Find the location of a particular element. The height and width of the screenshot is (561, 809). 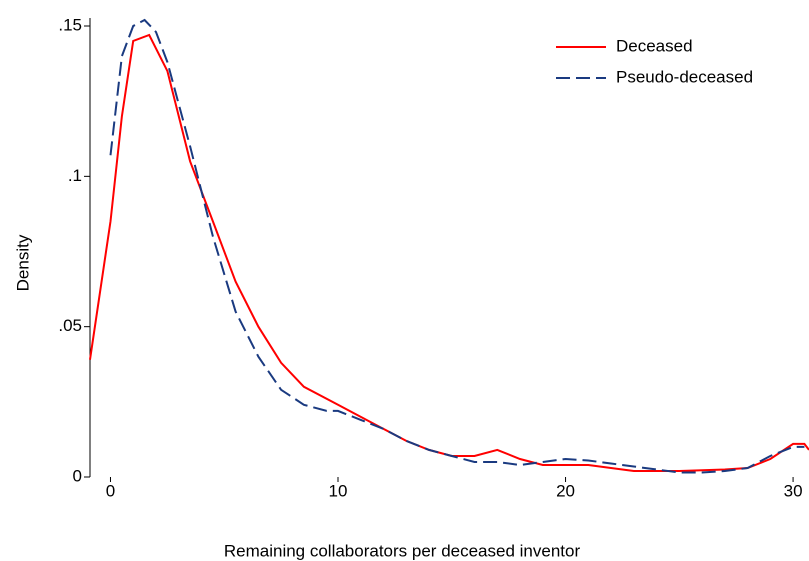

x-tick-label: 10 is located at coordinates (338, 490).